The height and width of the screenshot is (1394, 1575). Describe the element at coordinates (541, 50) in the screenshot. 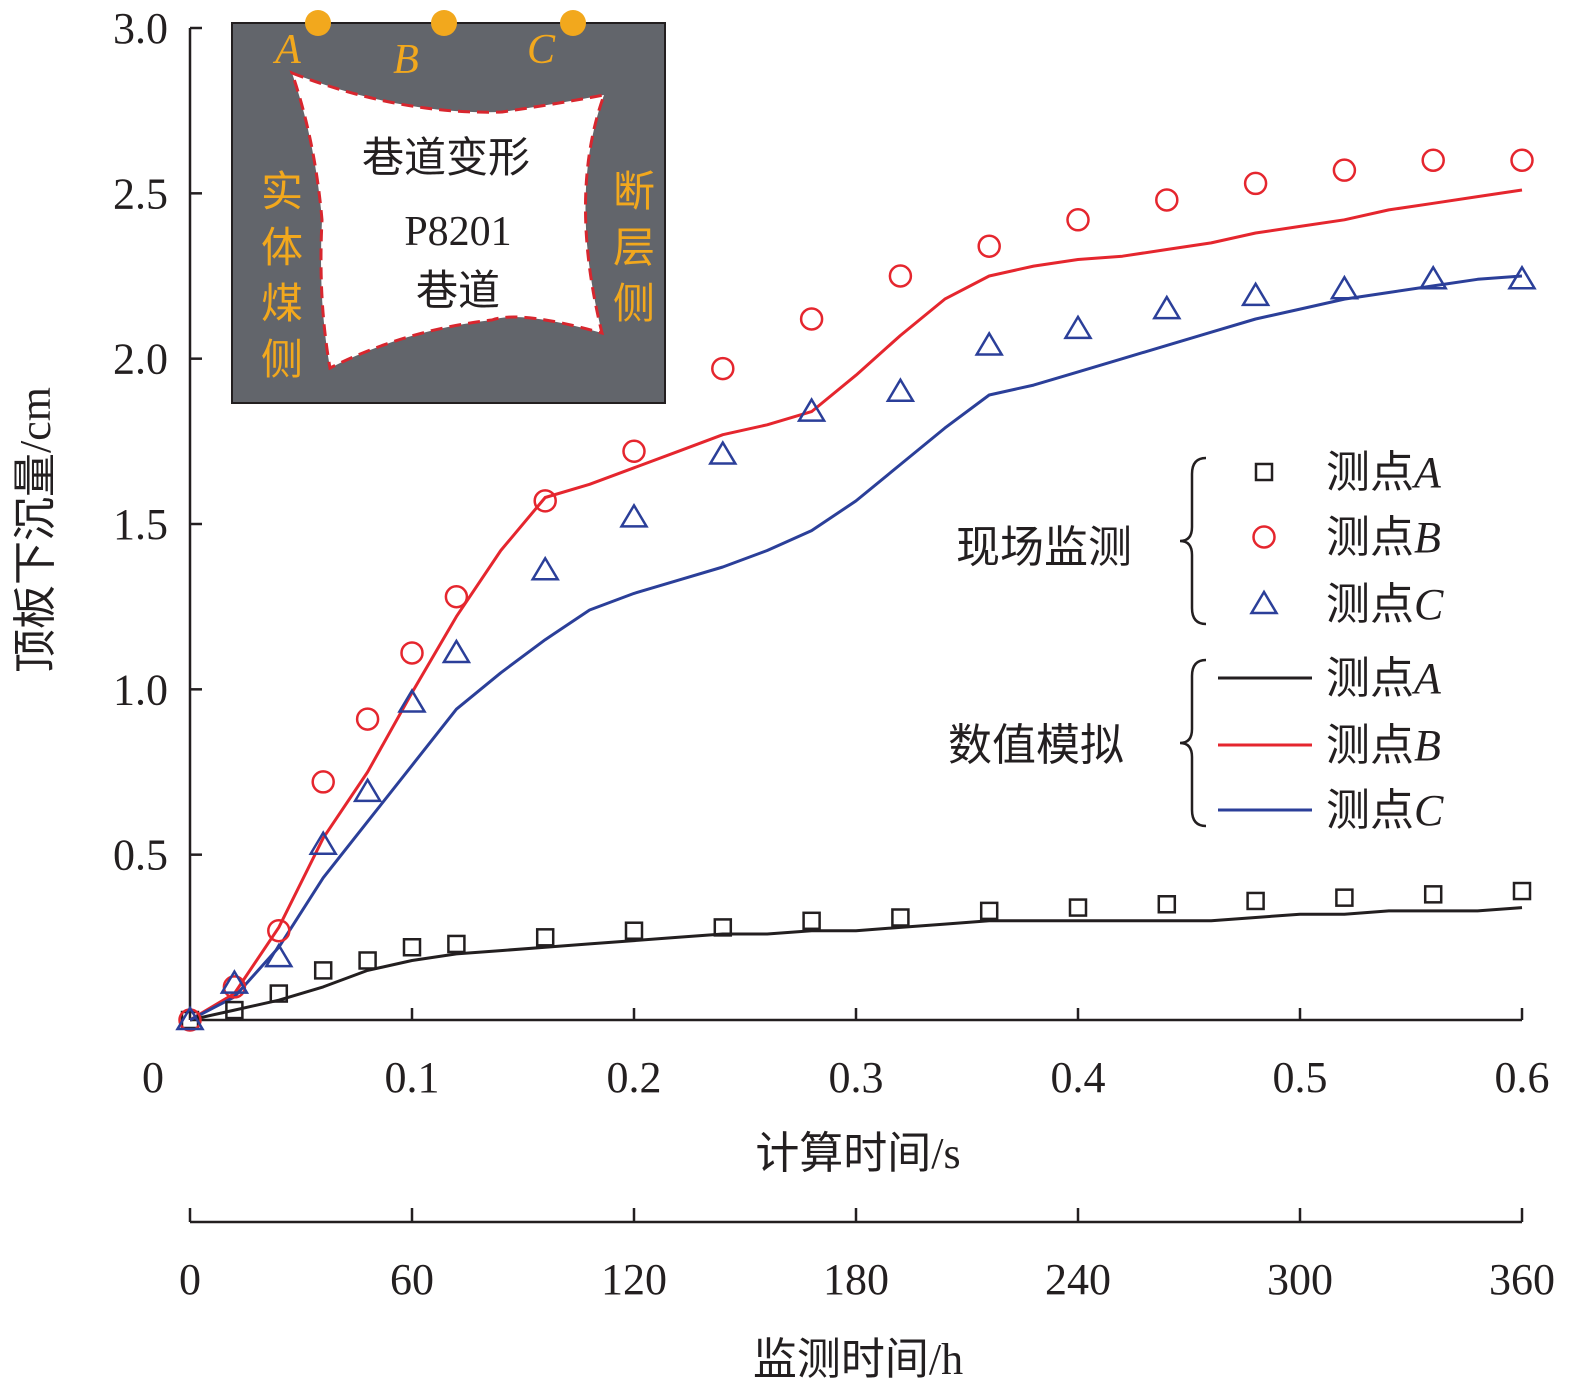

I see `inset-point-c-label: C` at that location.